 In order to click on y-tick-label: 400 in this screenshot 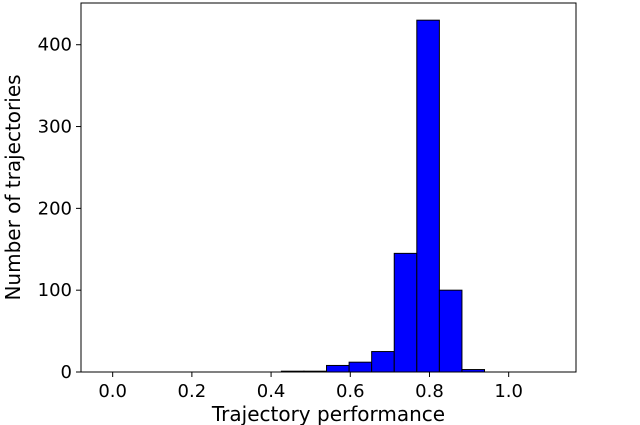, I will do `click(55, 45)`.